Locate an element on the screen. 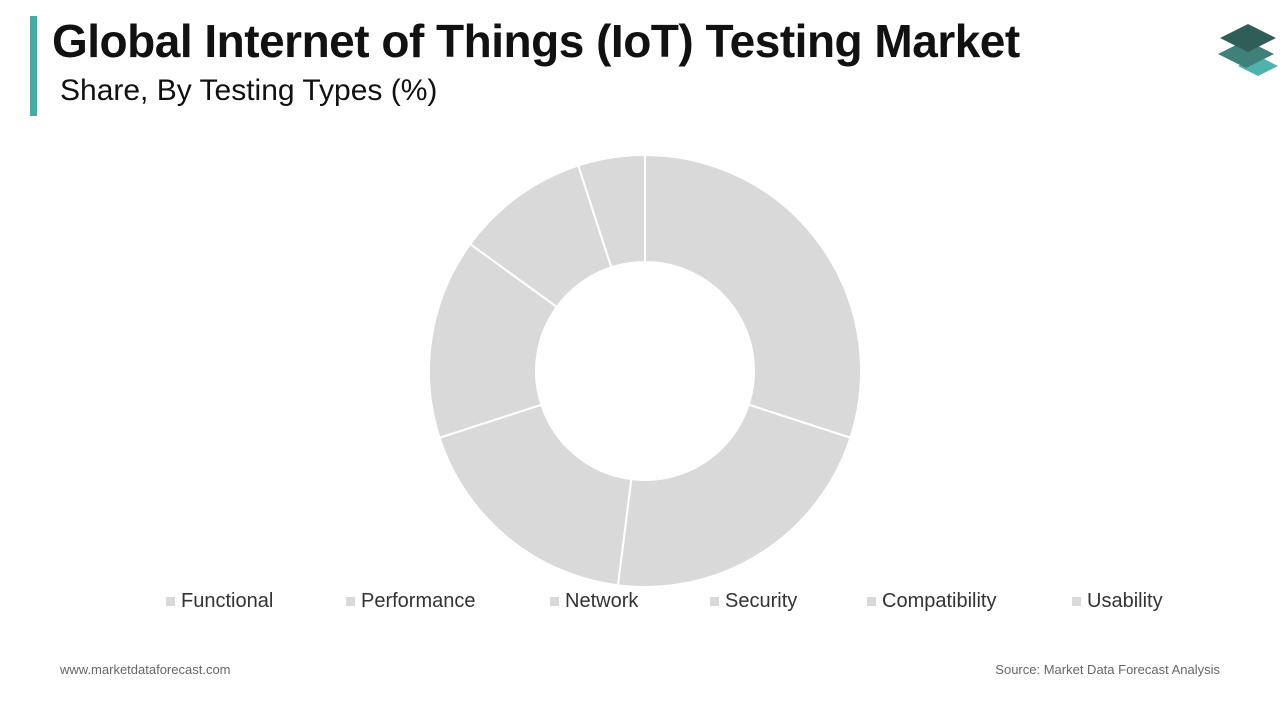 The image size is (1280, 720). title-accent-bar is located at coordinates (33, 66).